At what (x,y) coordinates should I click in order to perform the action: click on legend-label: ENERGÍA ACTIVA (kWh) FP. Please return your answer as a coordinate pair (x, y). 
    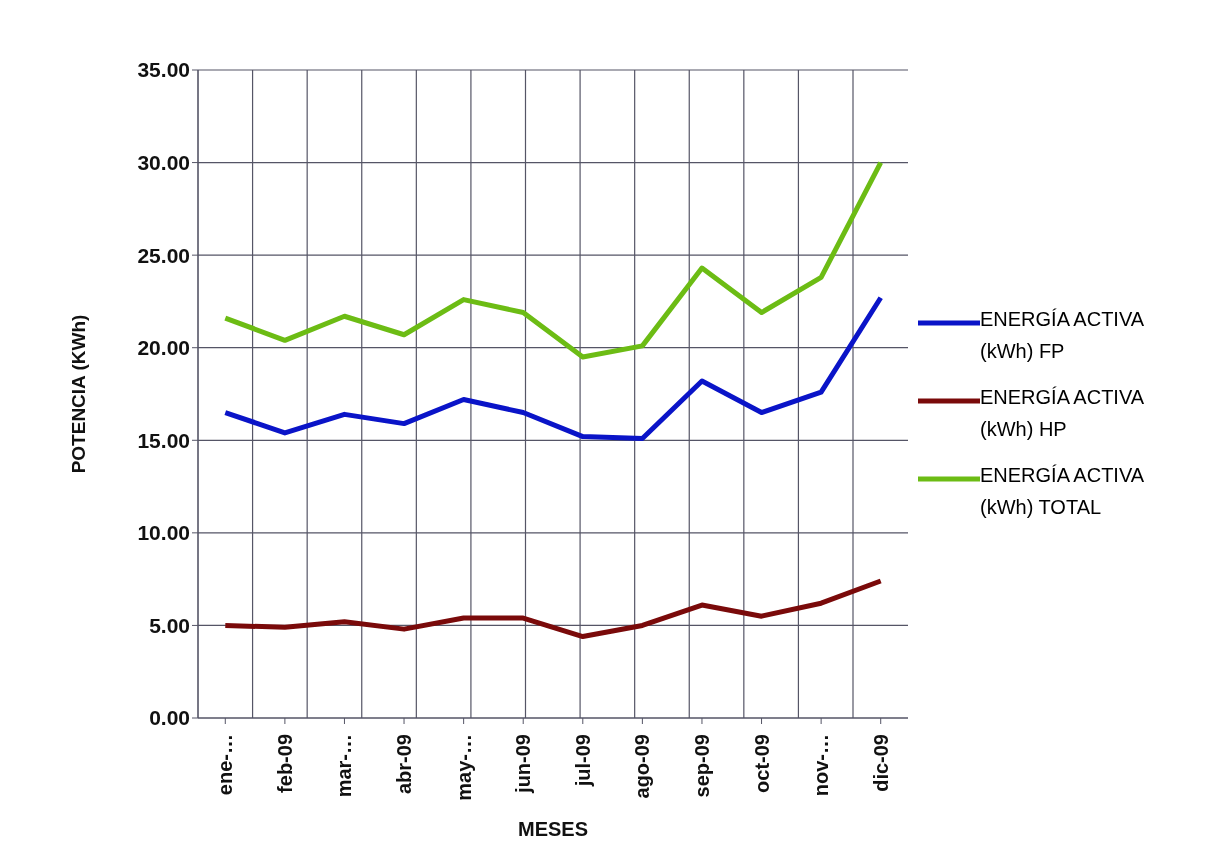
    Looking at the image, I should click on (1062, 335).